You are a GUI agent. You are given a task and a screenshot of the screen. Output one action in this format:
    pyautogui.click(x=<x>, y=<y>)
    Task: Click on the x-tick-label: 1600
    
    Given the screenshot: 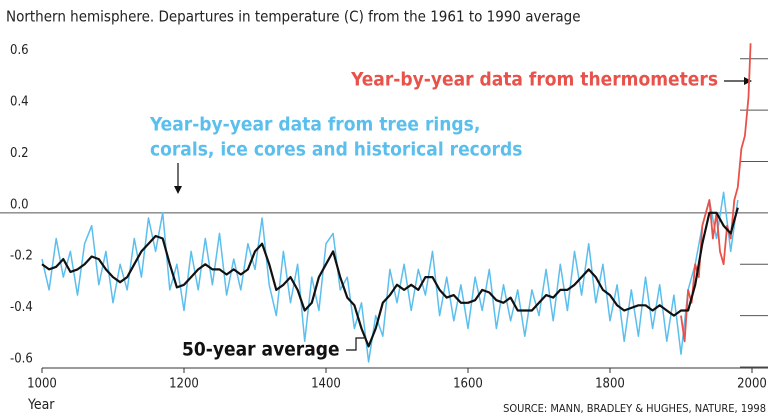 What is the action you would take?
    pyautogui.click(x=468, y=384)
    